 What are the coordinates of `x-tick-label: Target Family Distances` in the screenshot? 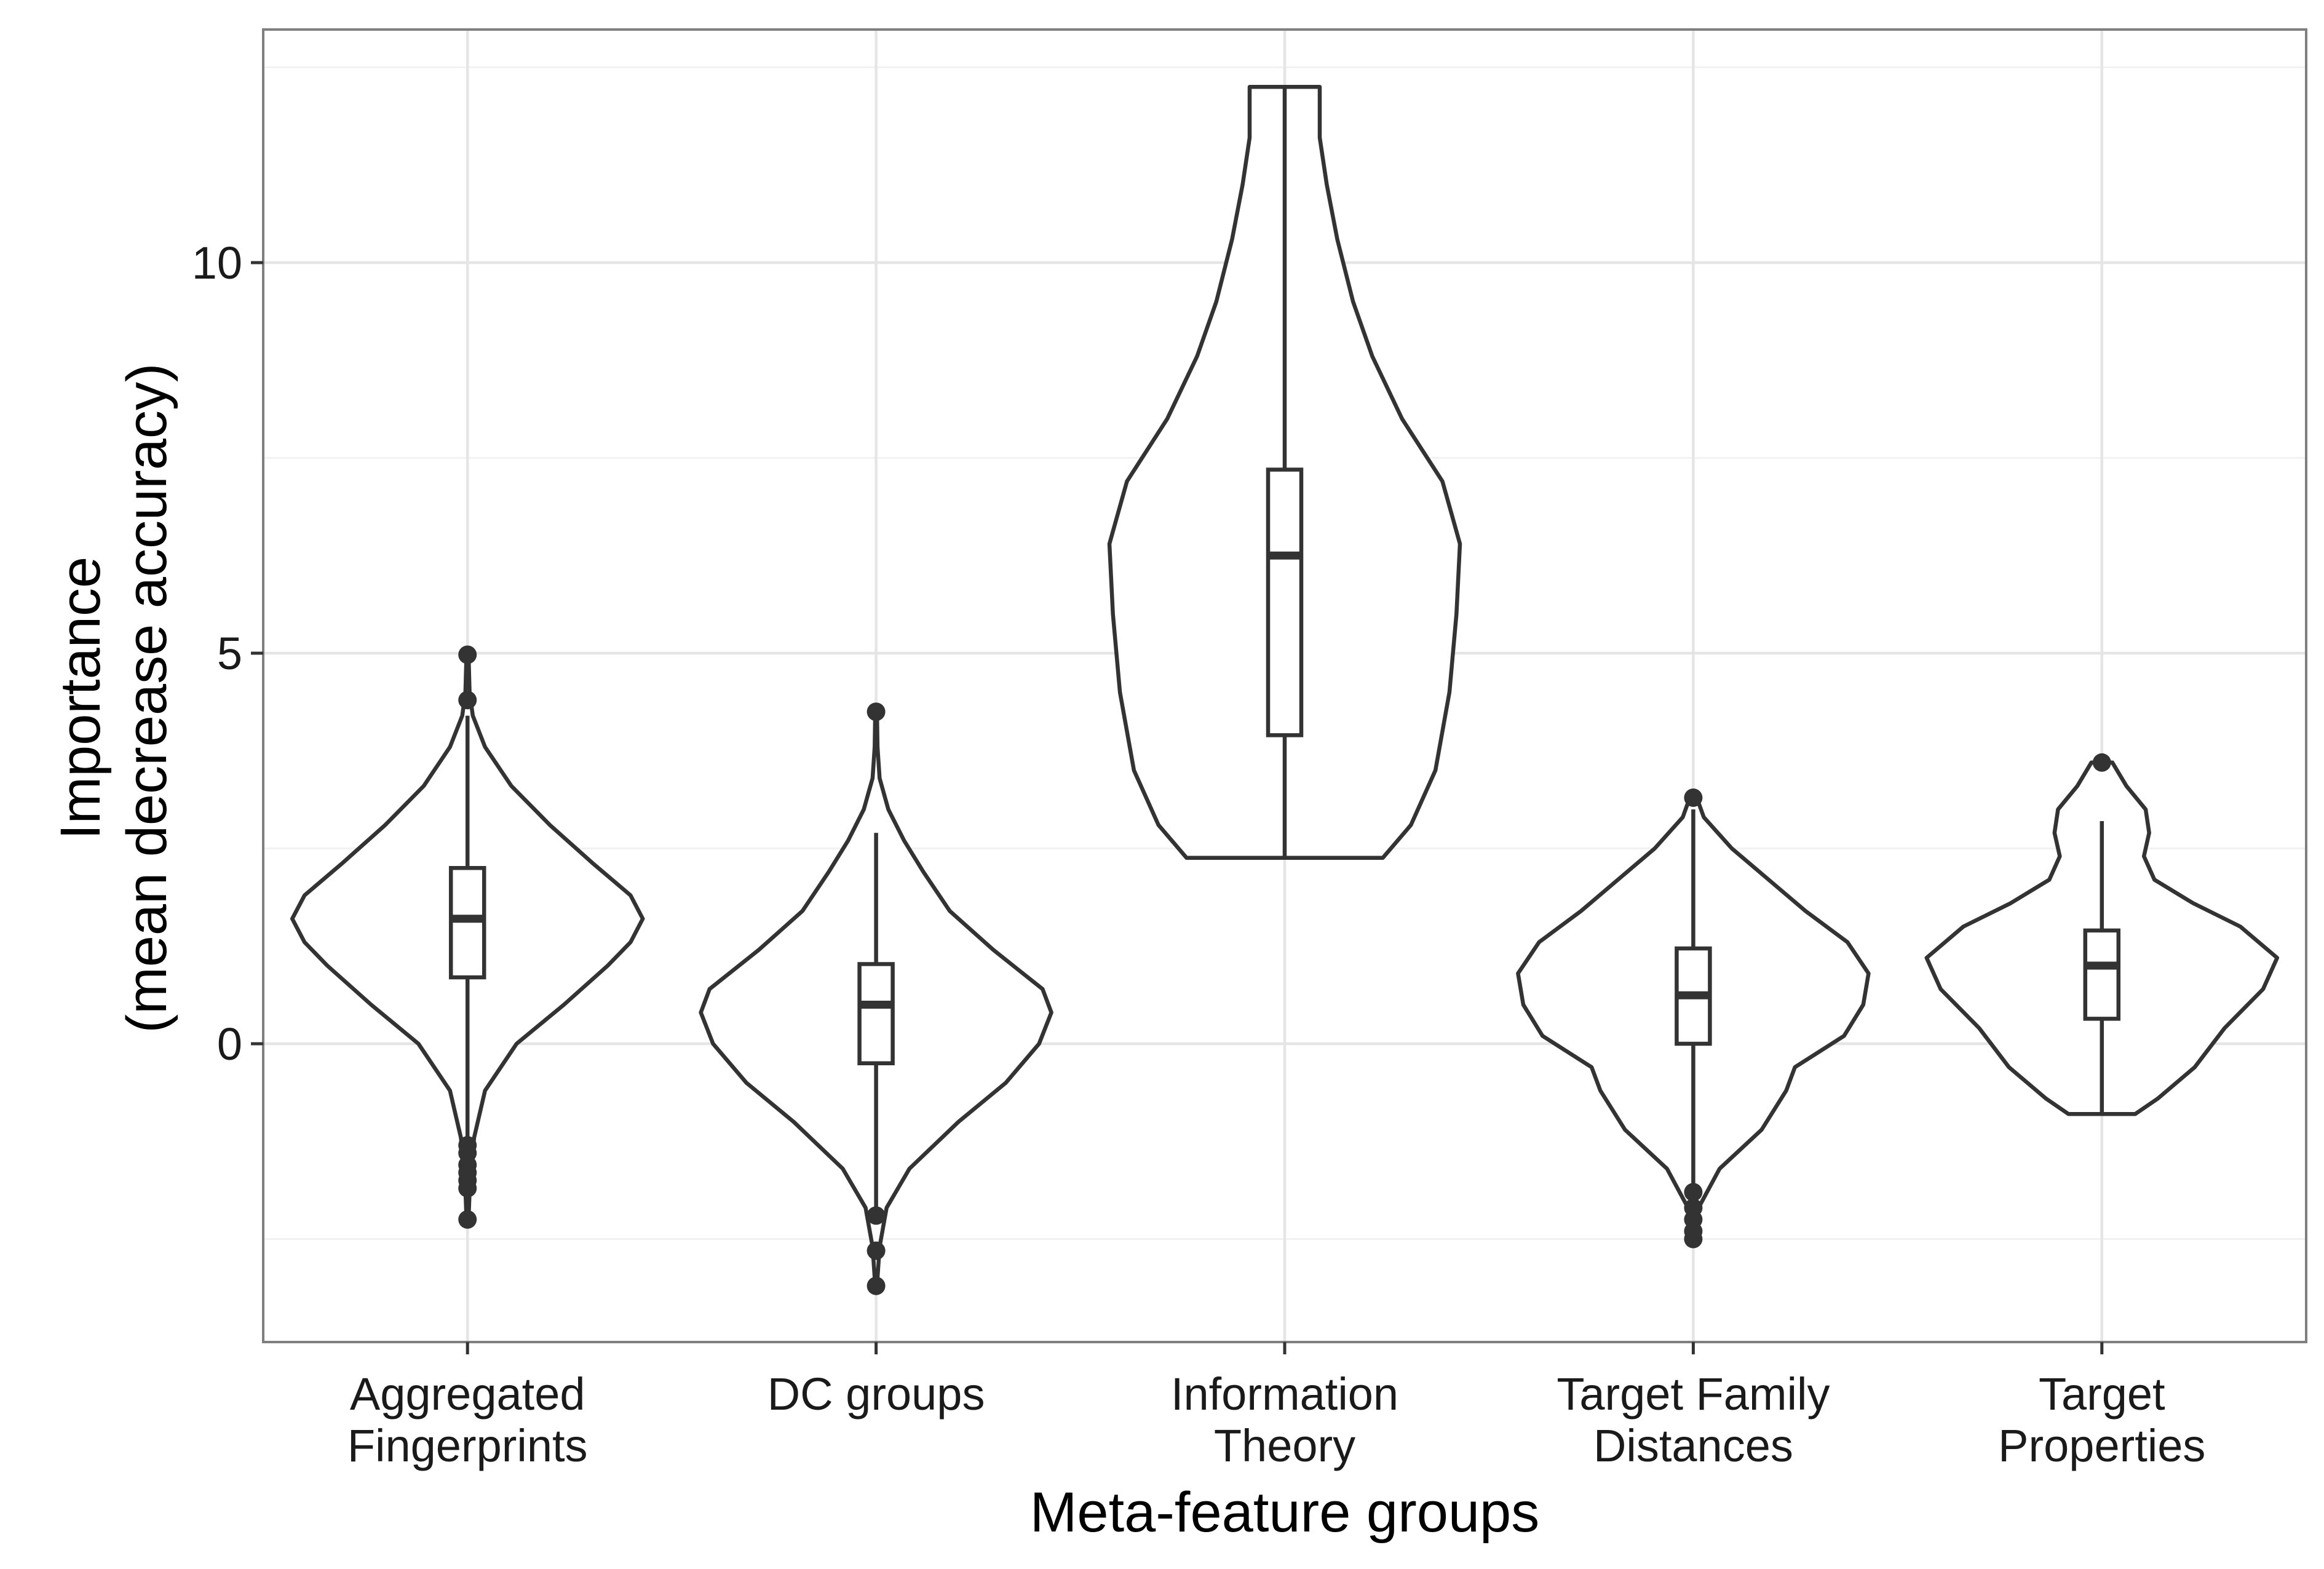 It's located at (1694, 1419).